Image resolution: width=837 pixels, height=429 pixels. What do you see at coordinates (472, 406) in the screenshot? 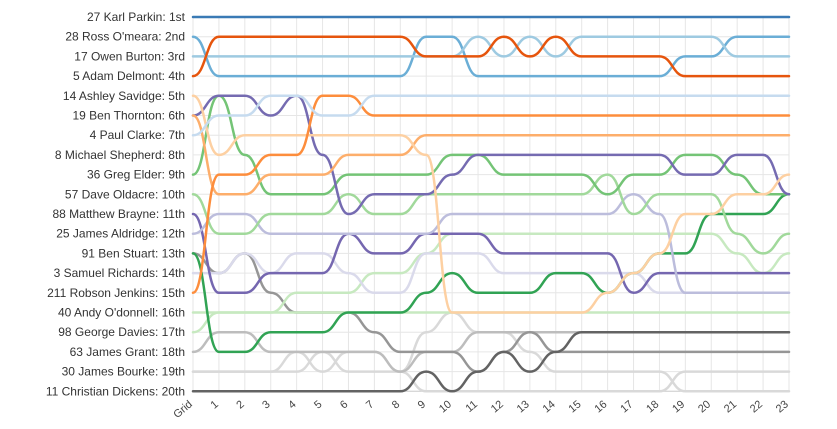
I see `x-tick-label: 11` at bounding box center [472, 406].